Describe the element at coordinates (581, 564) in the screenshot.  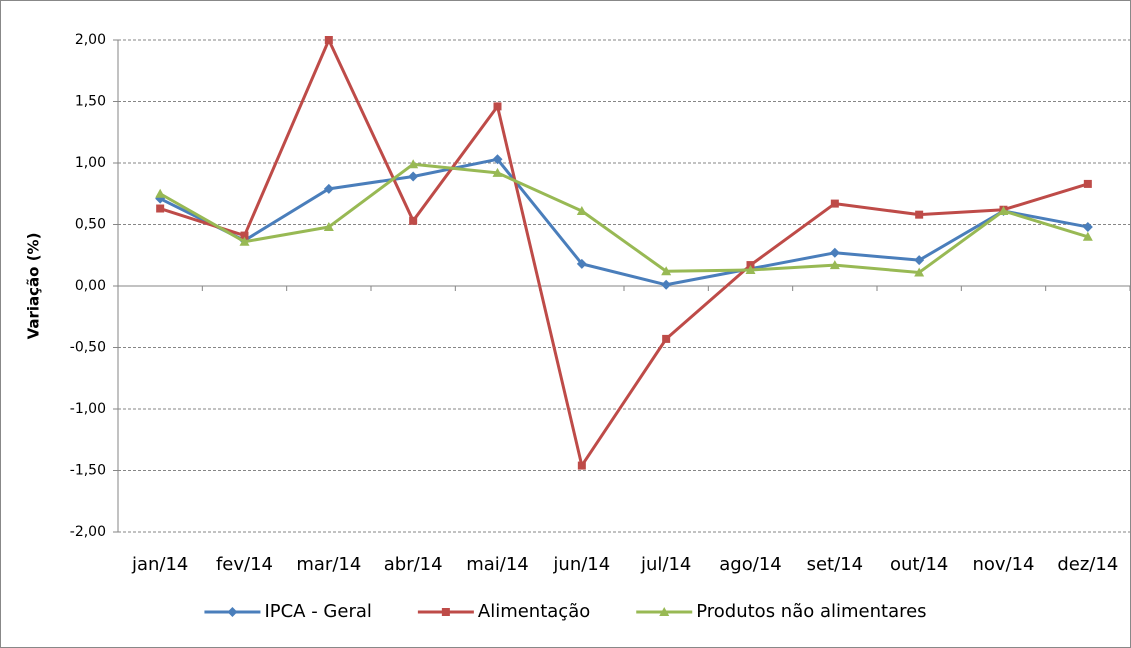
I see `x-tick-label: jun/14` at that location.